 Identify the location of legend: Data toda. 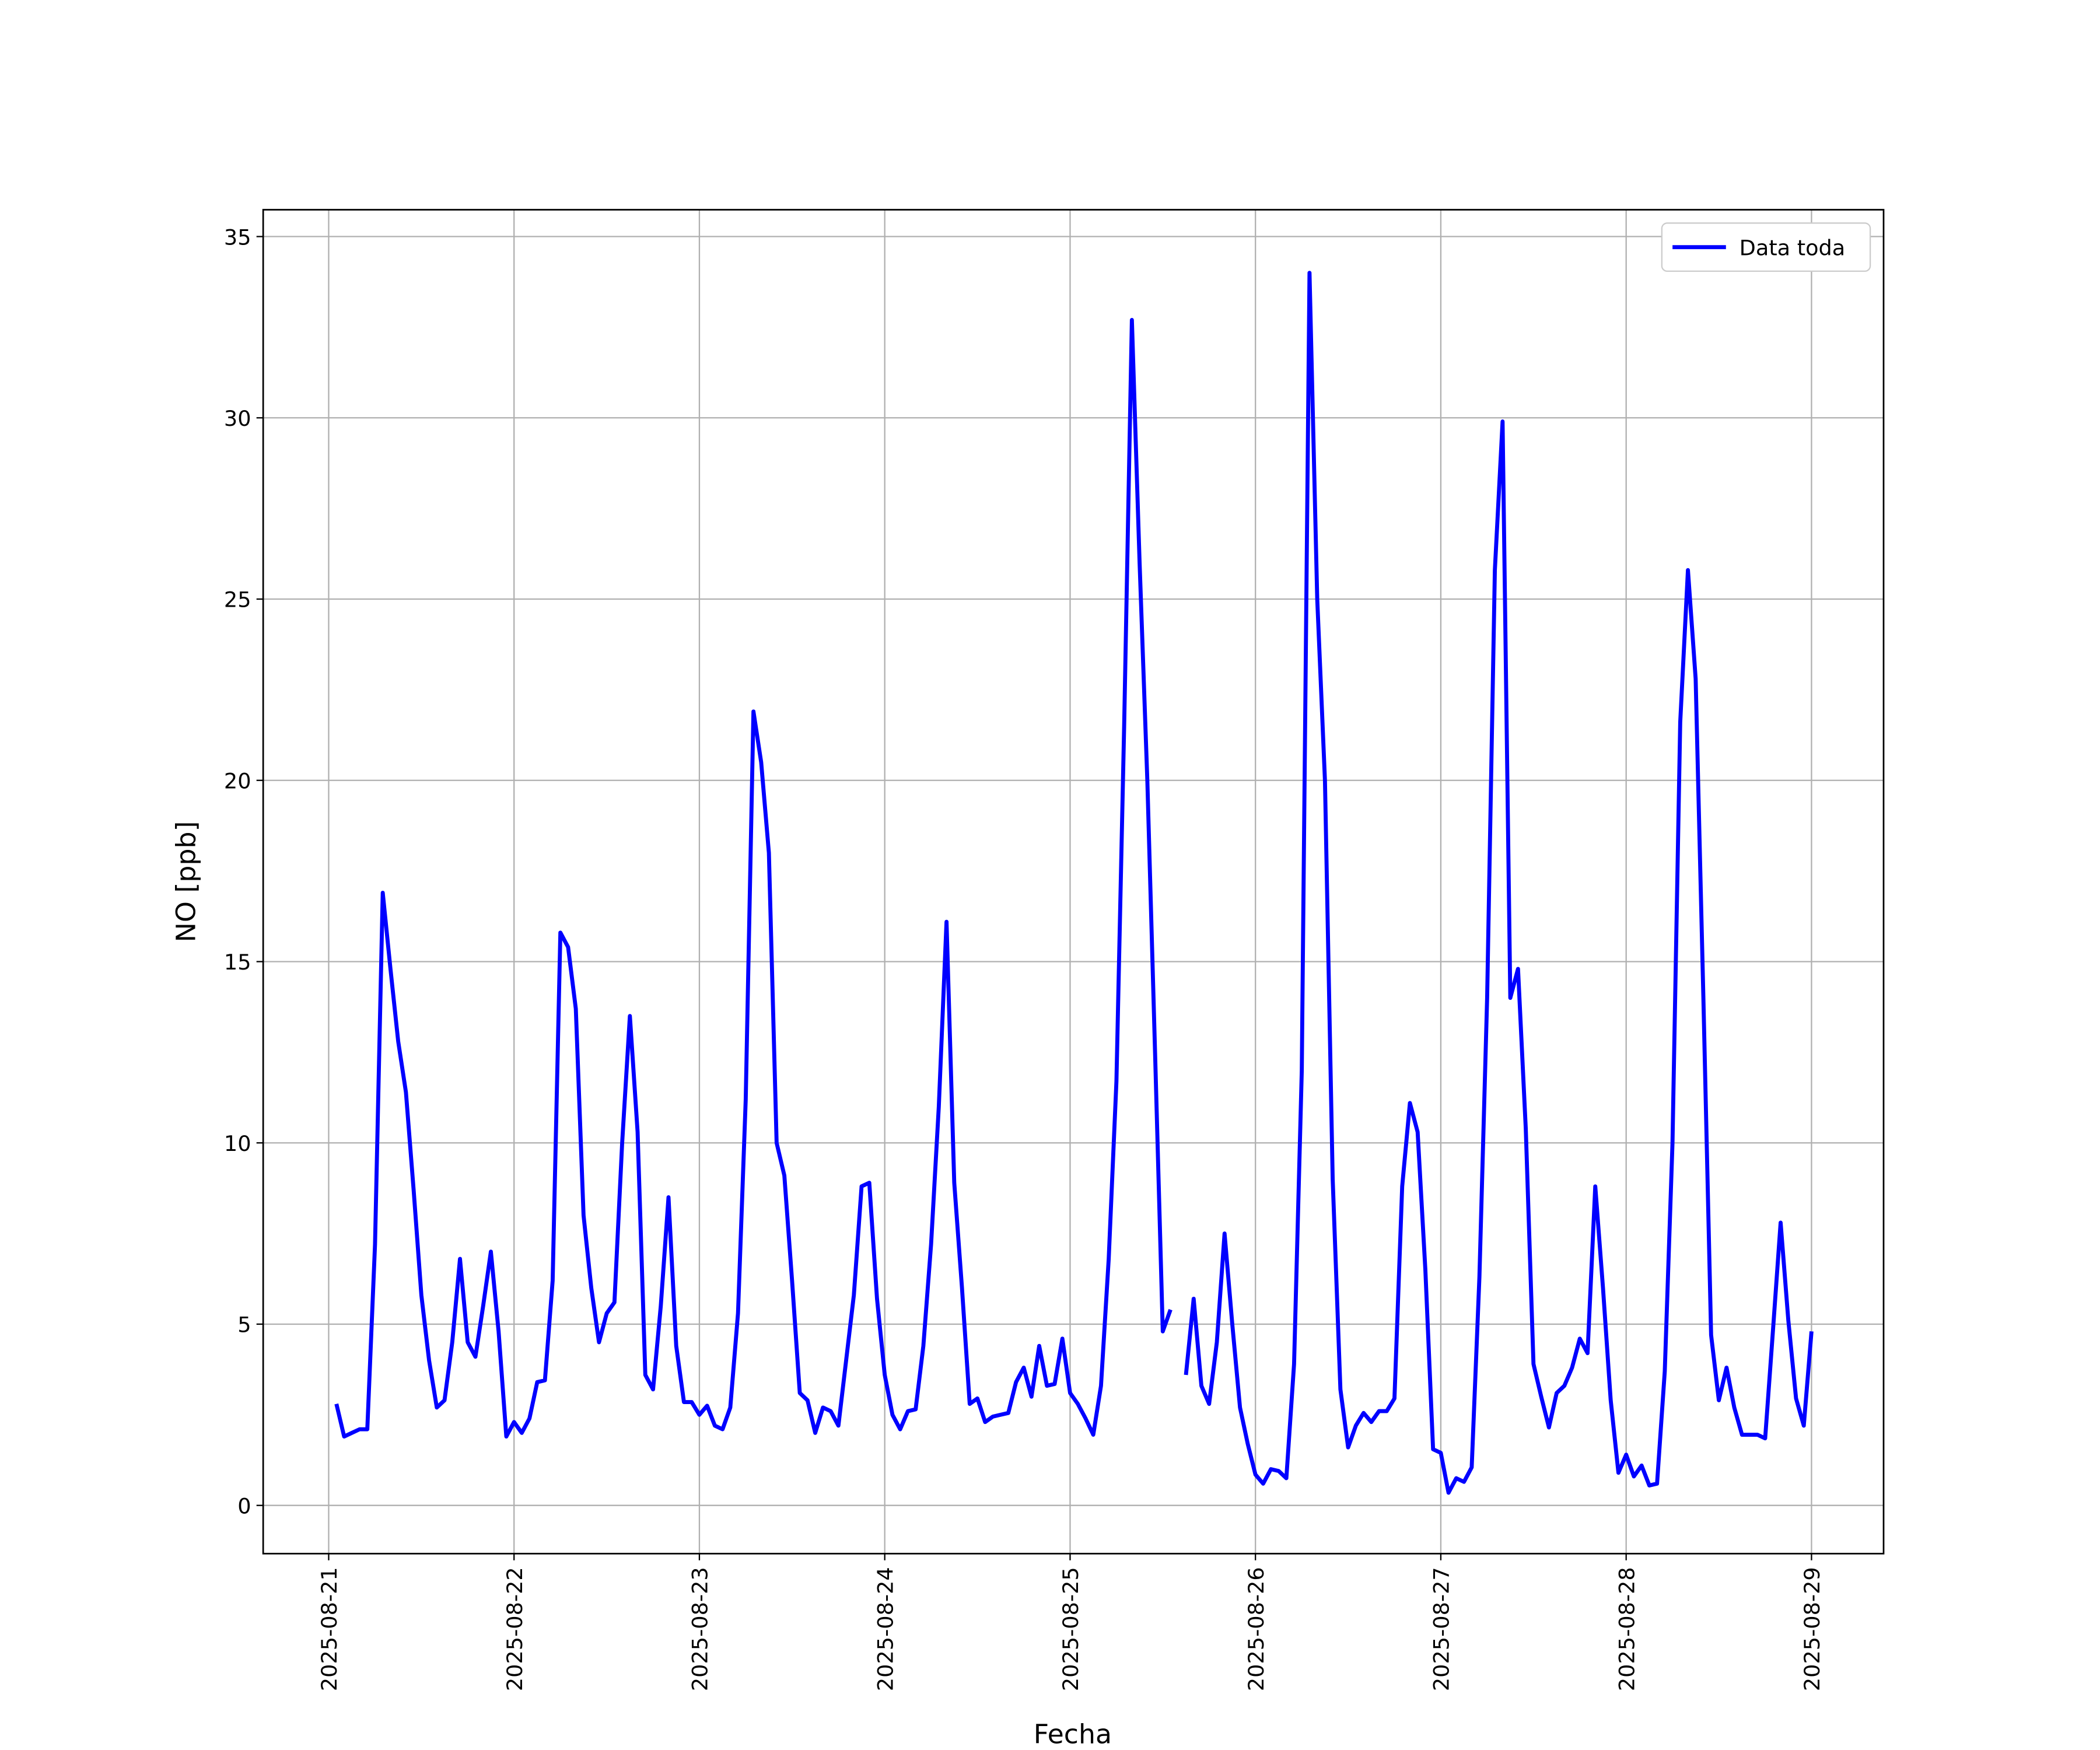
(1766, 247).